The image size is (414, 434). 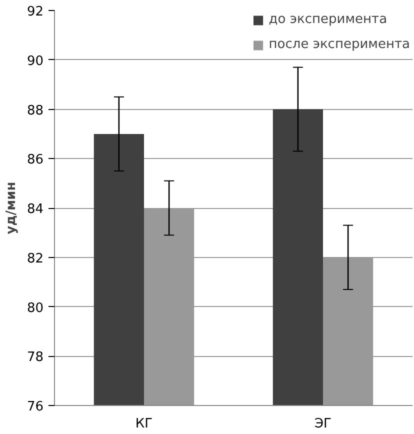 What do you see at coordinates (35, 308) in the screenshot?
I see `y-tick-label: 80` at bounding box center [35, 308].